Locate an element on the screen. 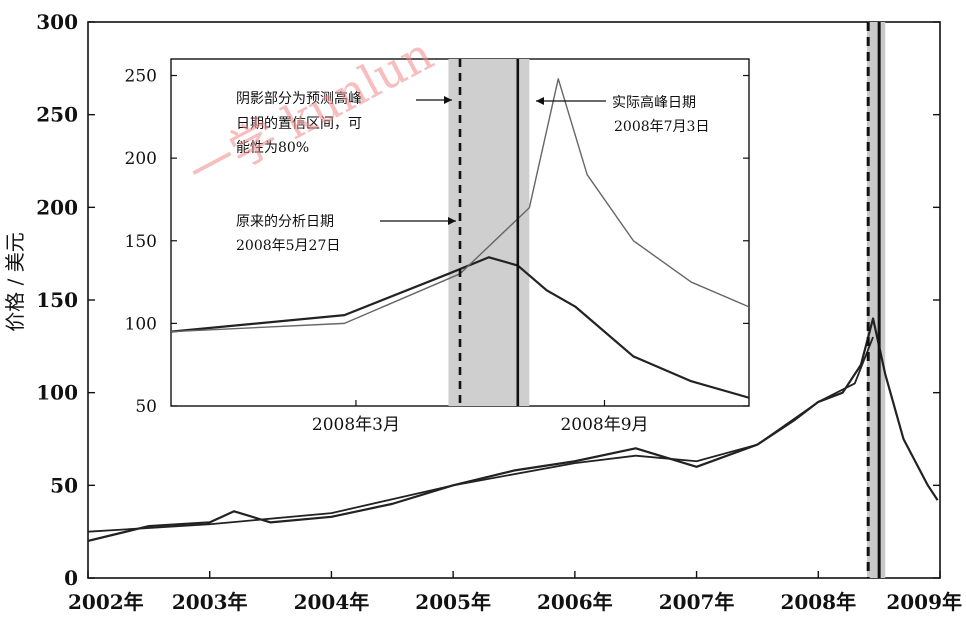 Image resolution: width=966 pixels, height=625 pixels. inset-markers-group is located at coordinates (489, 232).